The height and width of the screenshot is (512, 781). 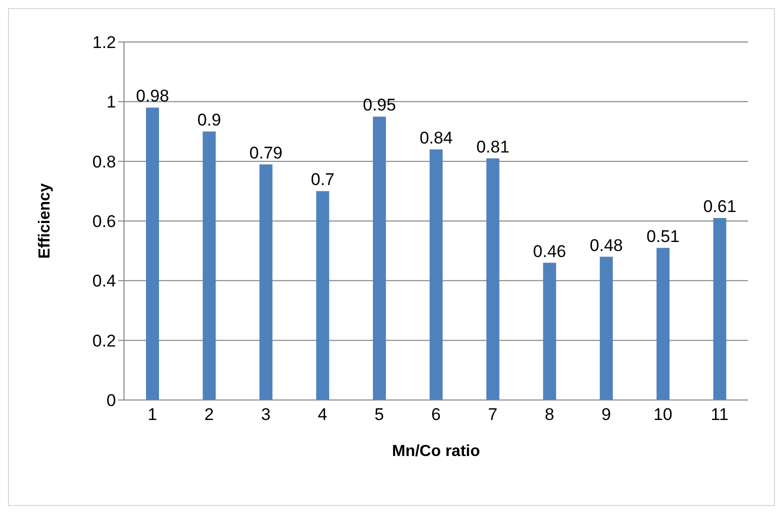 I want to click on data-label: 0.84, so click(x=436, y=138).